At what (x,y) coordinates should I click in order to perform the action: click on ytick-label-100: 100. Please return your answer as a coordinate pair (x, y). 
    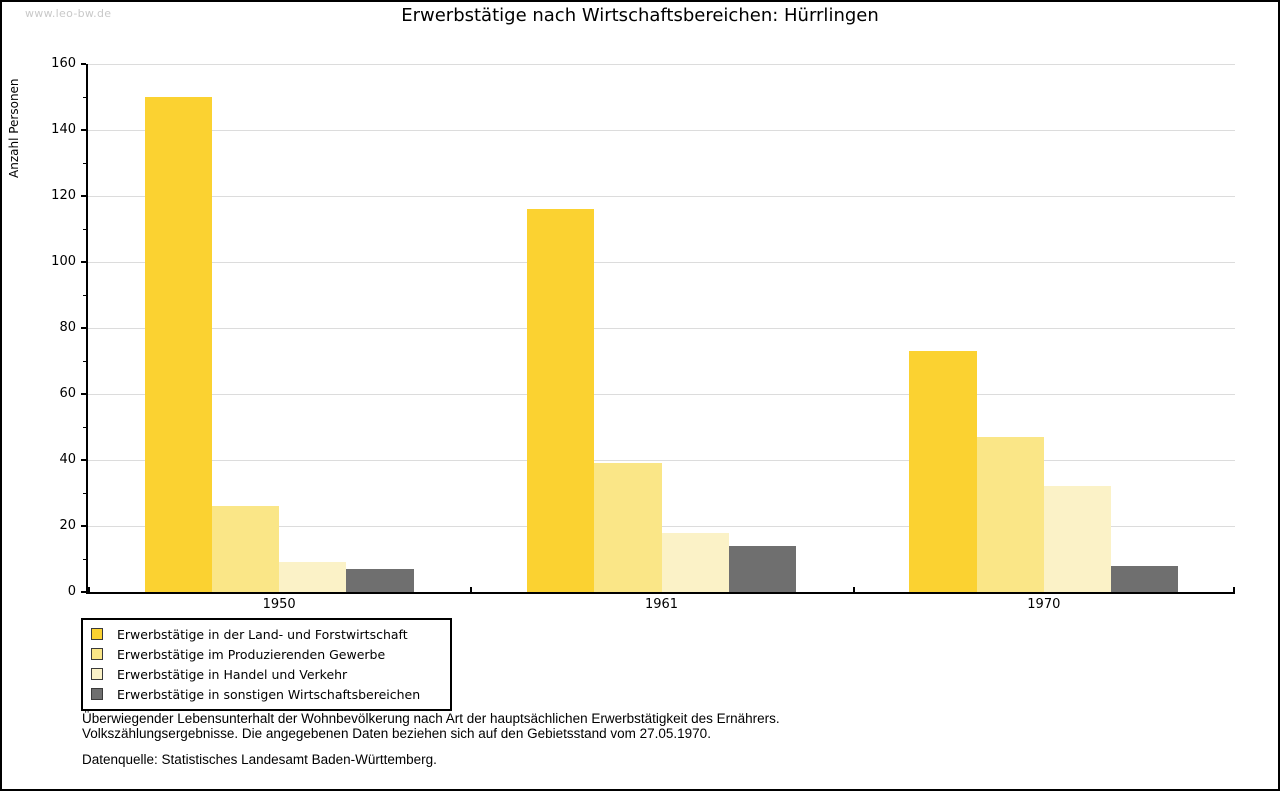
    Looking at the image, I should click on (63, 261).